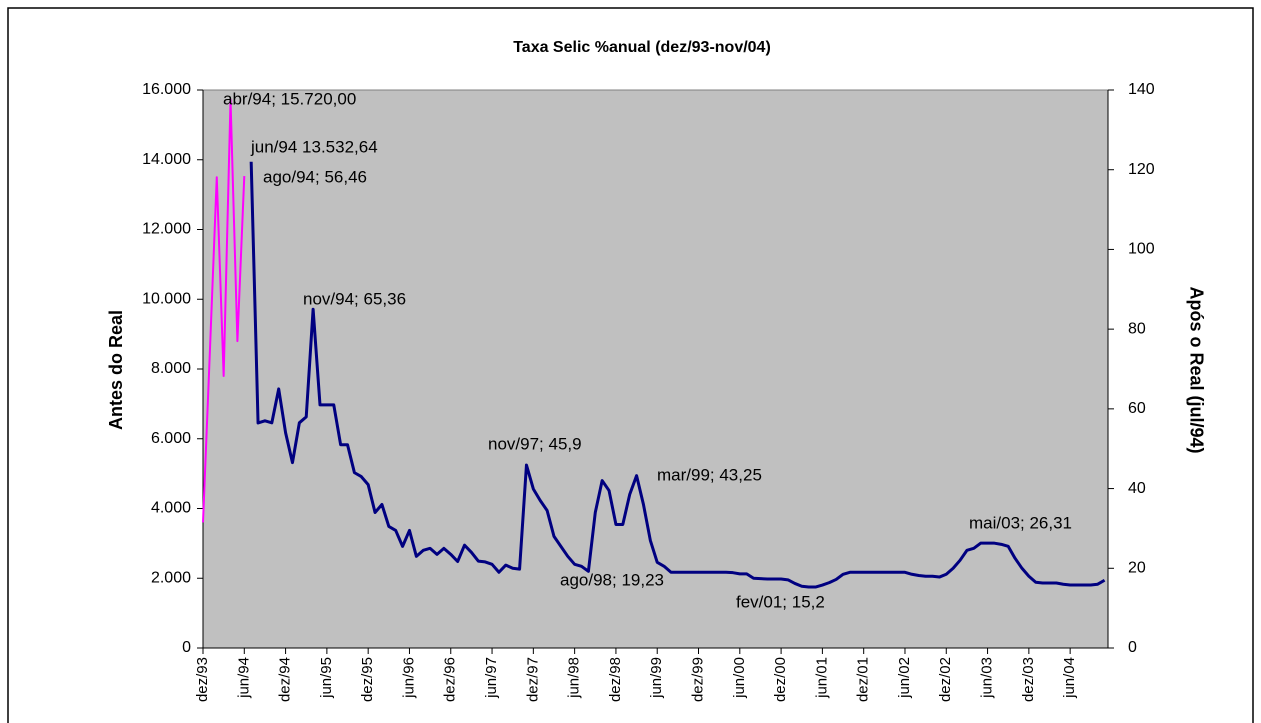 This screenshot has height=723, width=1261. Describe the element at coordinates (354, 298) in the screenshot. I see `annotation: nov/94; 65,36` at that location.